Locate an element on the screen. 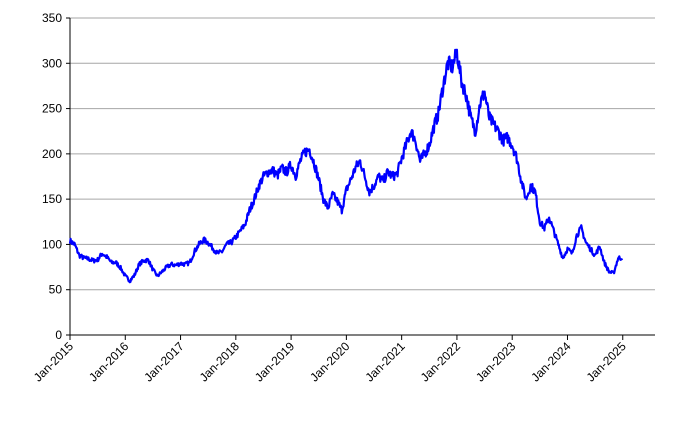  x-tick-label: Jan-2021 is located at coordinates (385, 362).